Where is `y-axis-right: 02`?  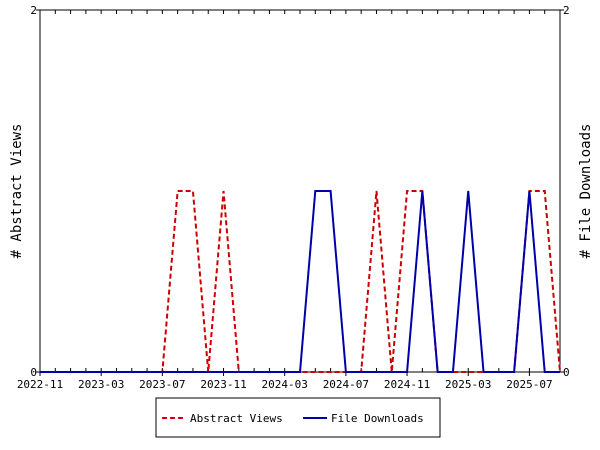
y-axis-right: 02 is located at coordinates (565, 191).